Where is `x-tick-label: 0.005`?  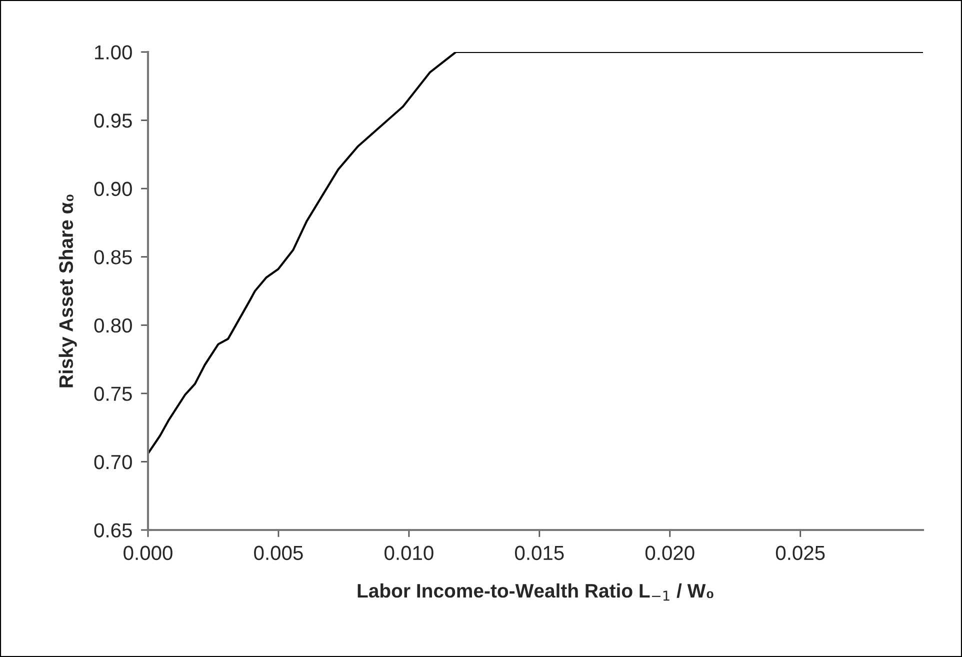 x-tick-label: 0.005 is located at coordinates (278, 553).